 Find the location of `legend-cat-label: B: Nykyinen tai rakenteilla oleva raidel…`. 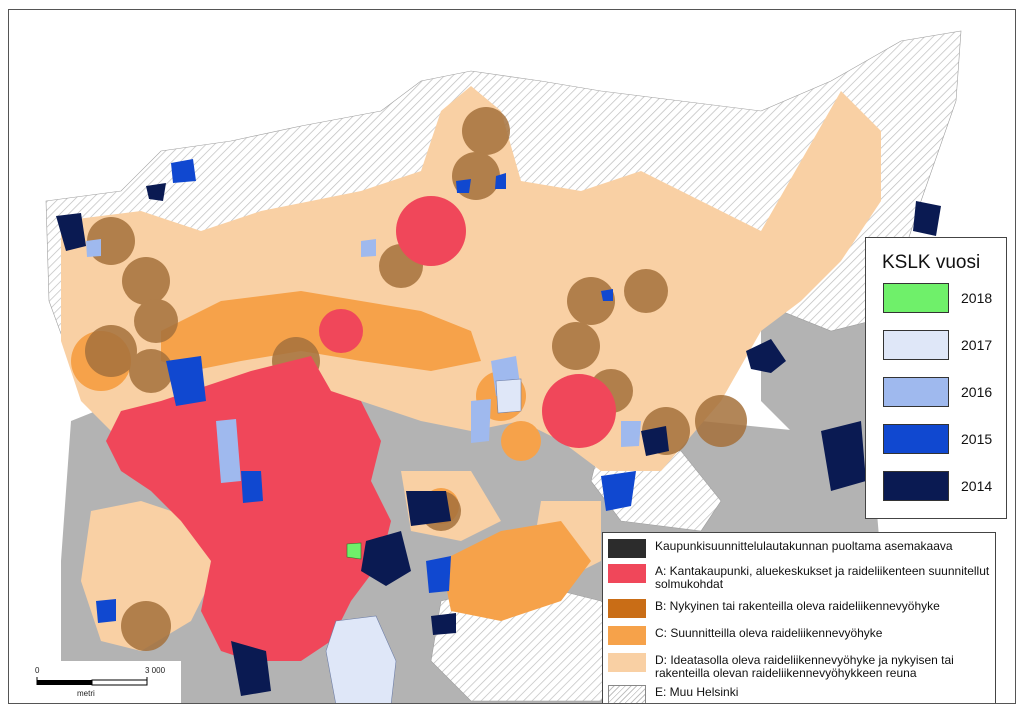

legend-cat-label: B: Nykyinen tai rakenteilla oleva raidel… is located at coordinates (797, 606).